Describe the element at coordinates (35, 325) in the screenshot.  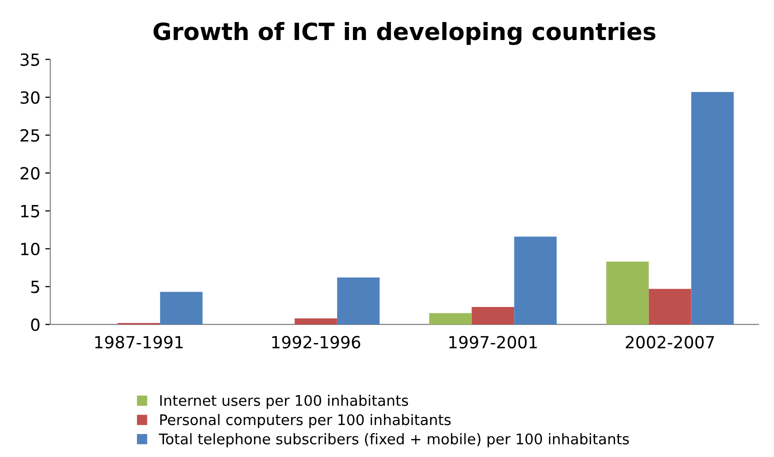
I see `y-tick-label: 0` at that location.